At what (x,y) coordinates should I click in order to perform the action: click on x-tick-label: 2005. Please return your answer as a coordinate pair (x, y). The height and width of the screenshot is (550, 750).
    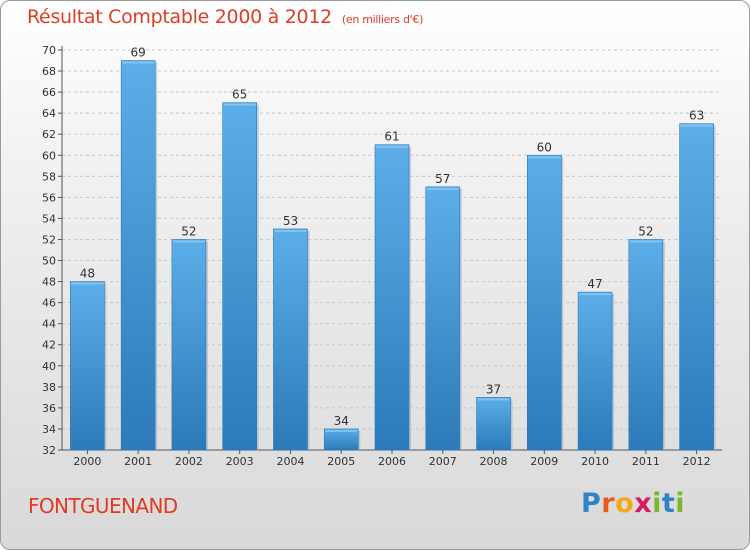
    Looking at the image, I should click on (341, 461).